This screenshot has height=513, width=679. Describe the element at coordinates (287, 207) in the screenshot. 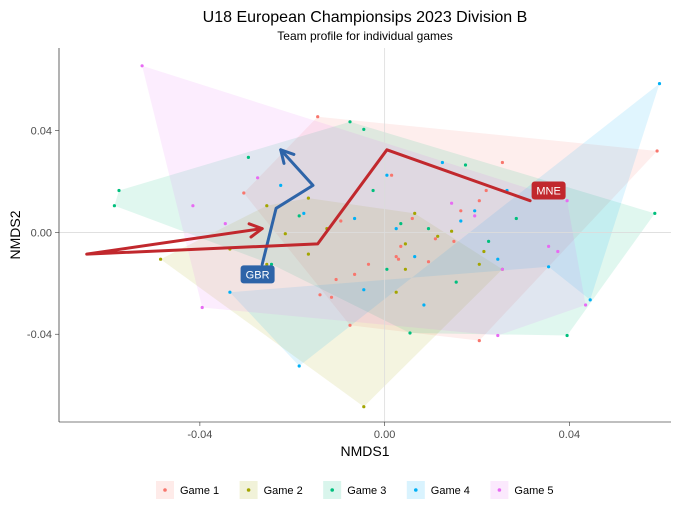

I see `path-gbr` at that location.